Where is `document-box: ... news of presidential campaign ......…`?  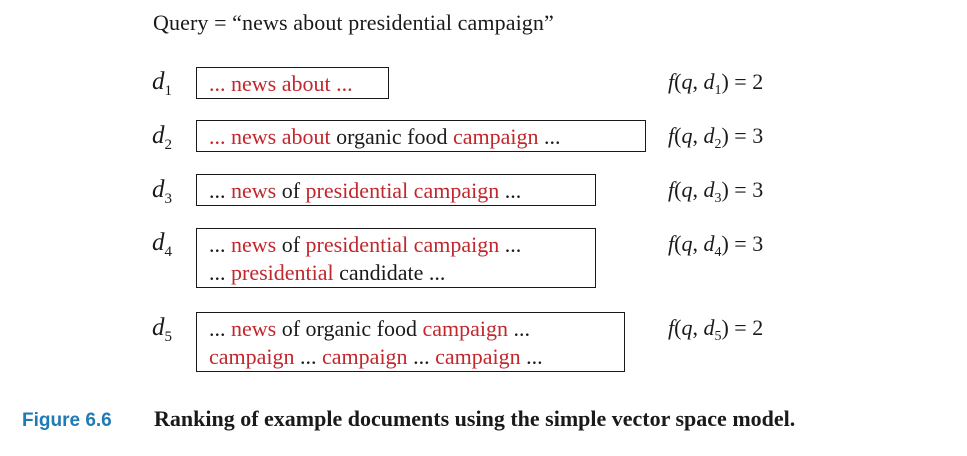 document-box: ... news of presidential campaign ......… is located at coordinates (396, 258).